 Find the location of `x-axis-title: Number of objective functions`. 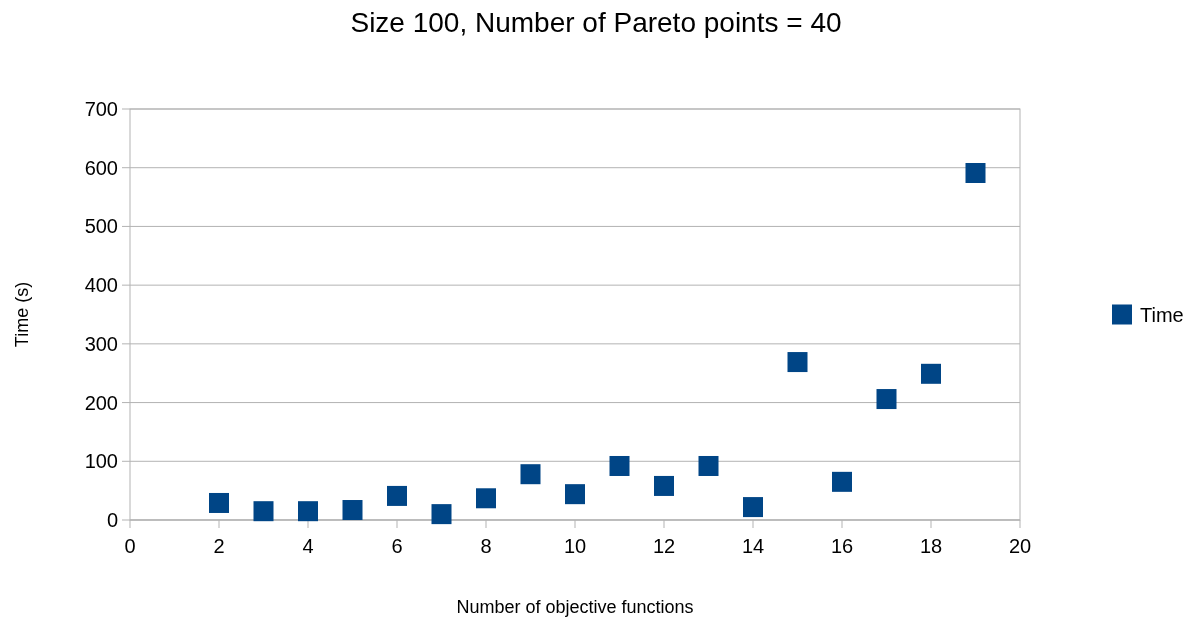

x-axis-title: Number of objective functions is located at coordinates (575, 607).